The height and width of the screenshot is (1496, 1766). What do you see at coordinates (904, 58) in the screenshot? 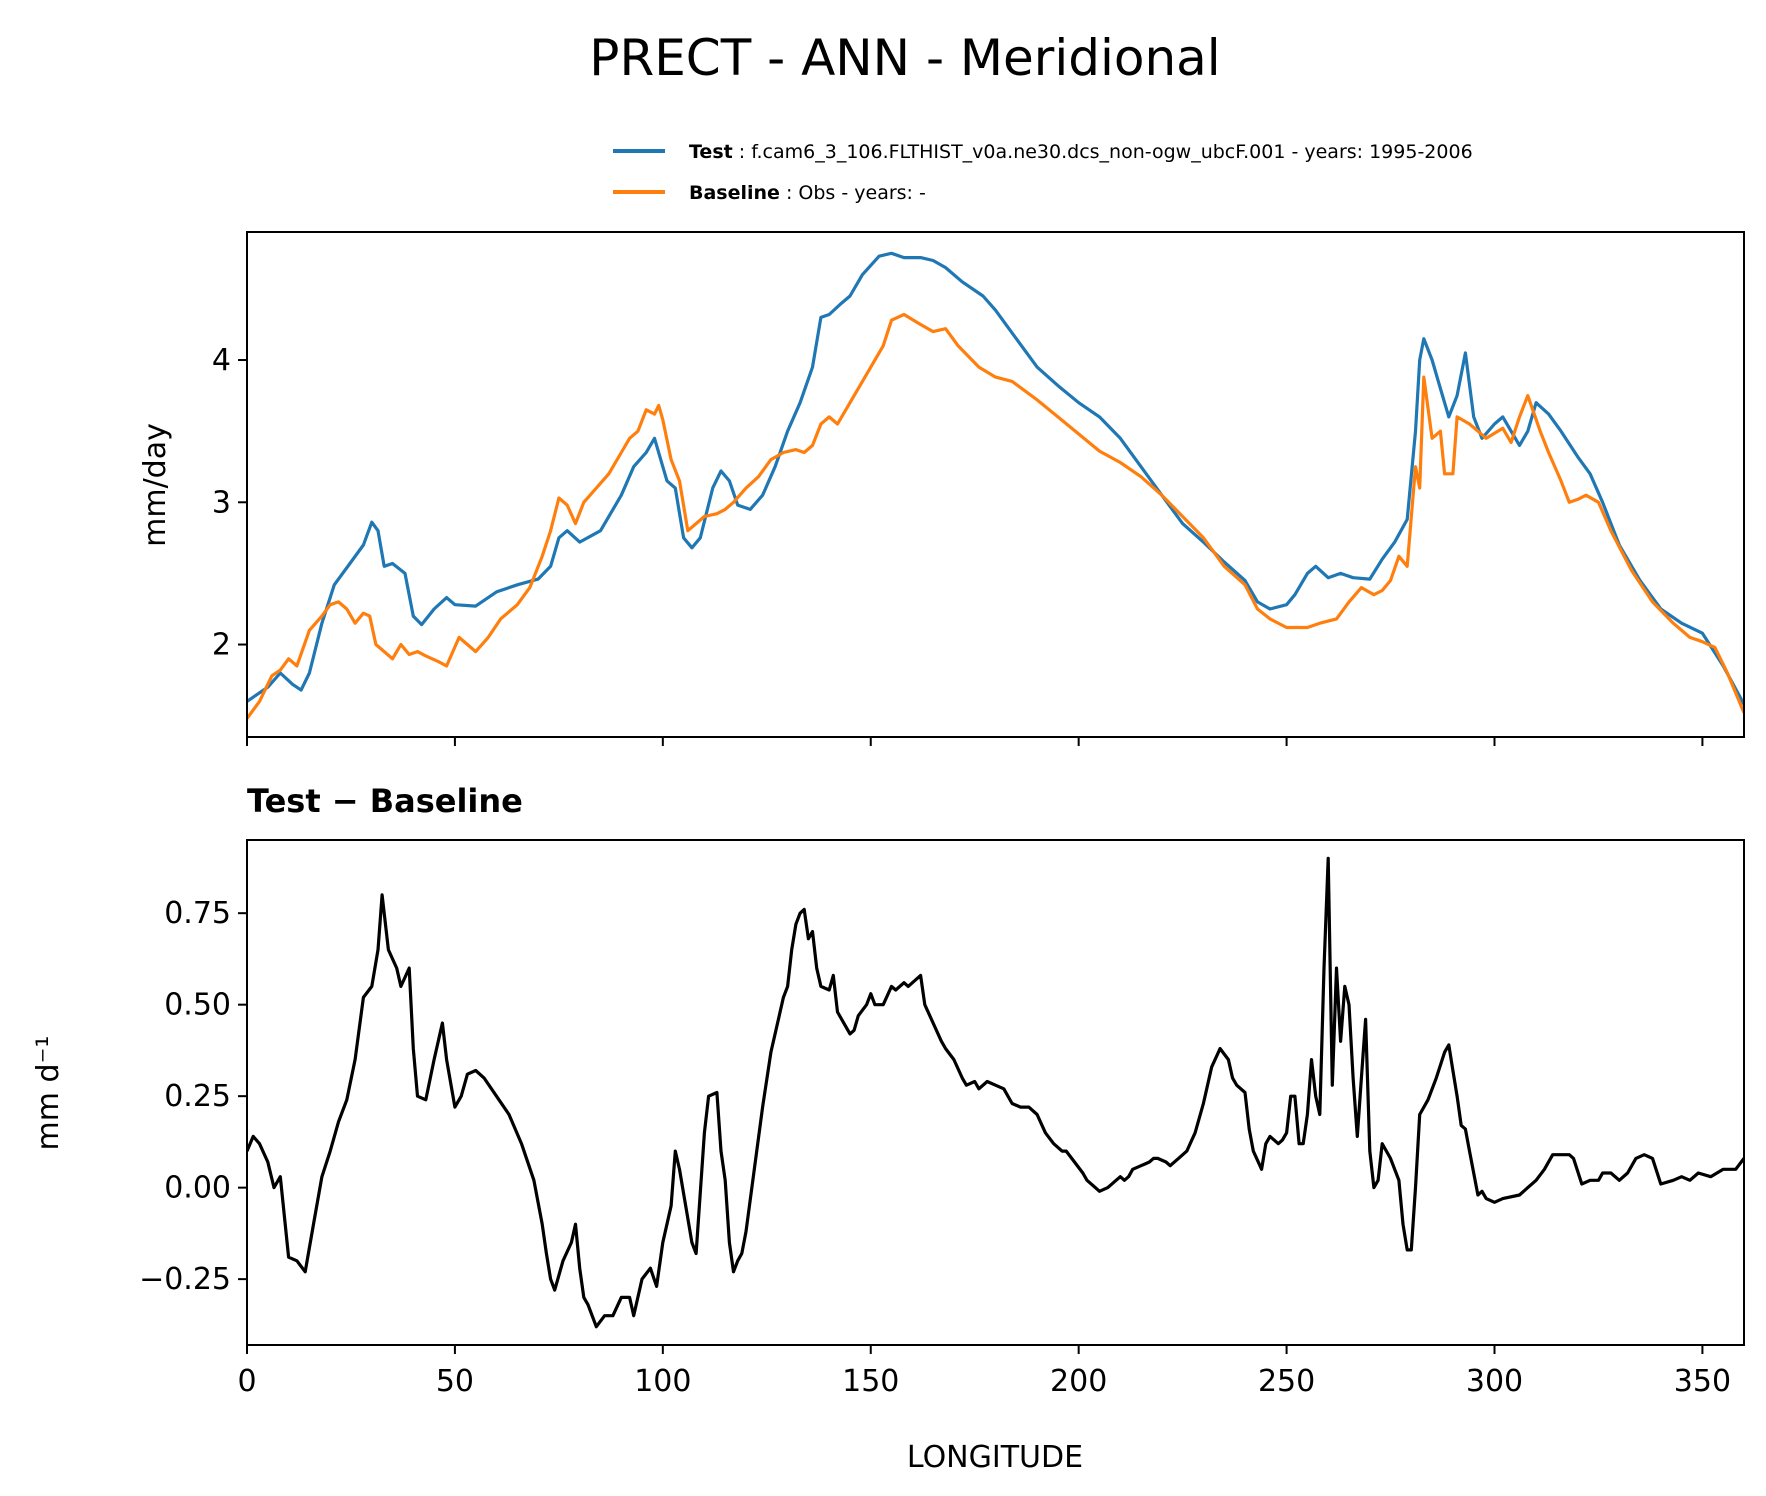
I see `figure-title: PRECT - ANN - Meridional` at bounding box center [904, 58].